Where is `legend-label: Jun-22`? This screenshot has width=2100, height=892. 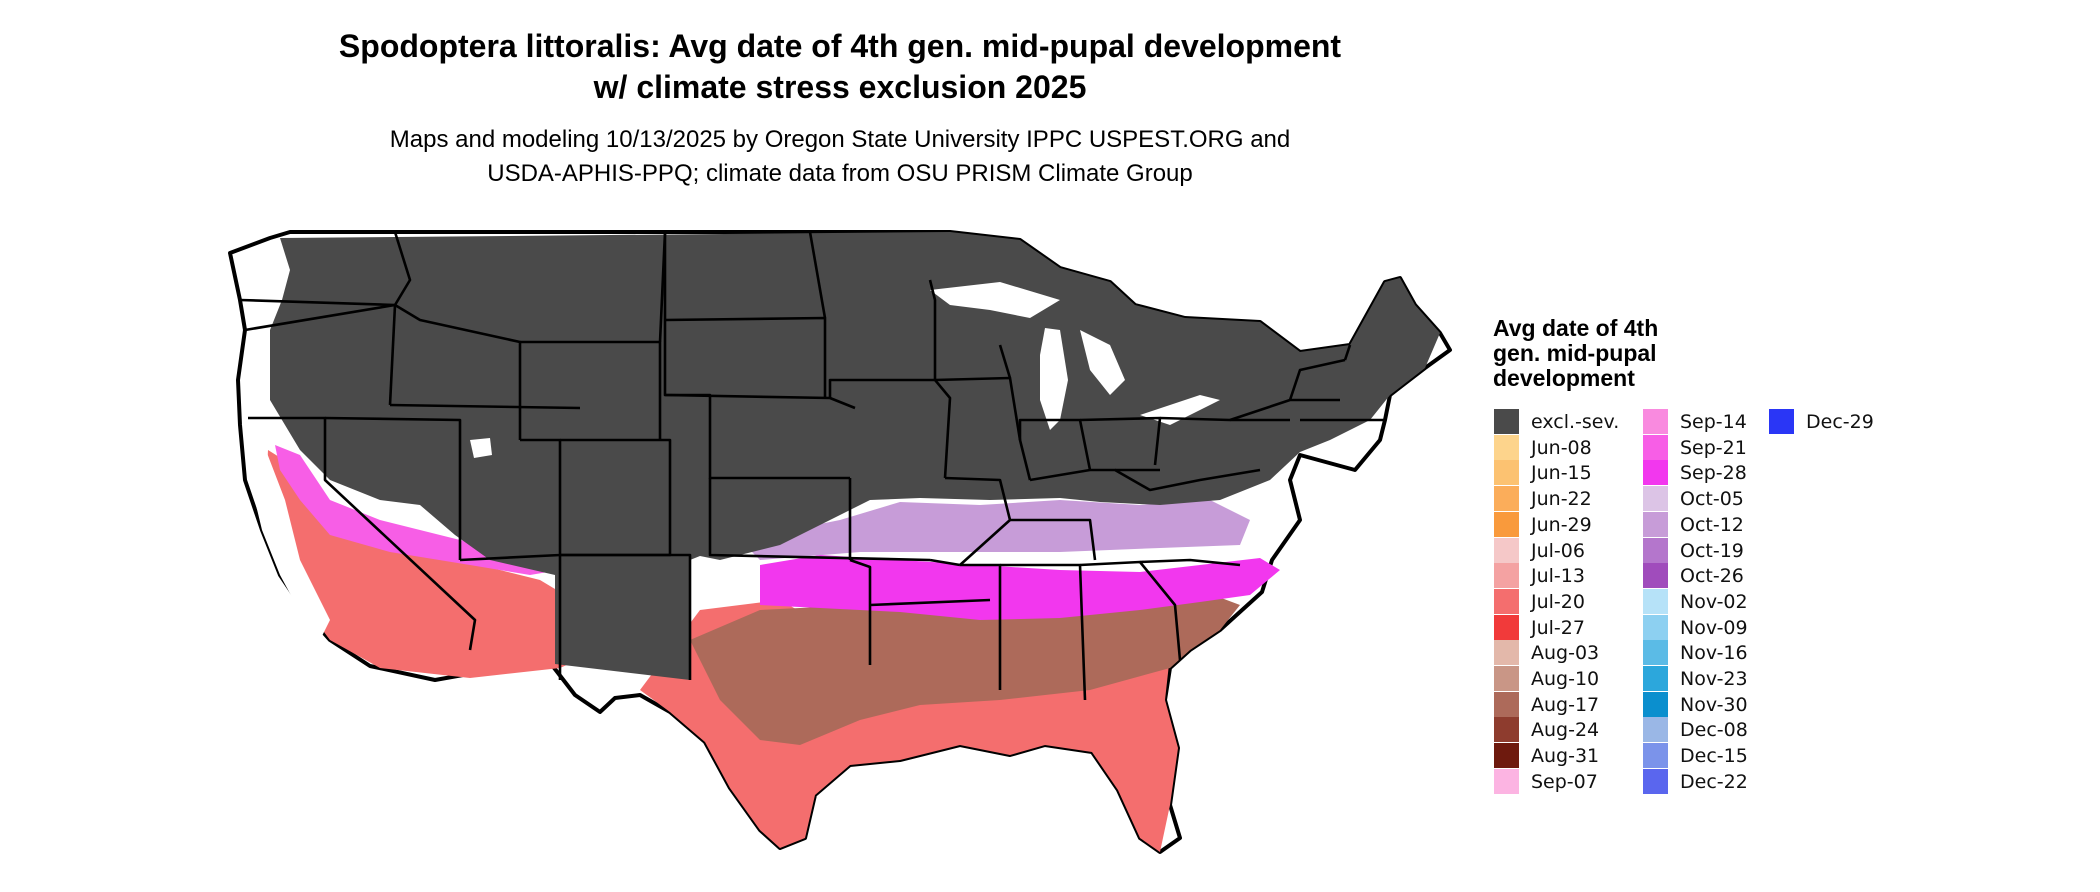
legend-label: Jun-22 is located at coordinates (1561, 499).